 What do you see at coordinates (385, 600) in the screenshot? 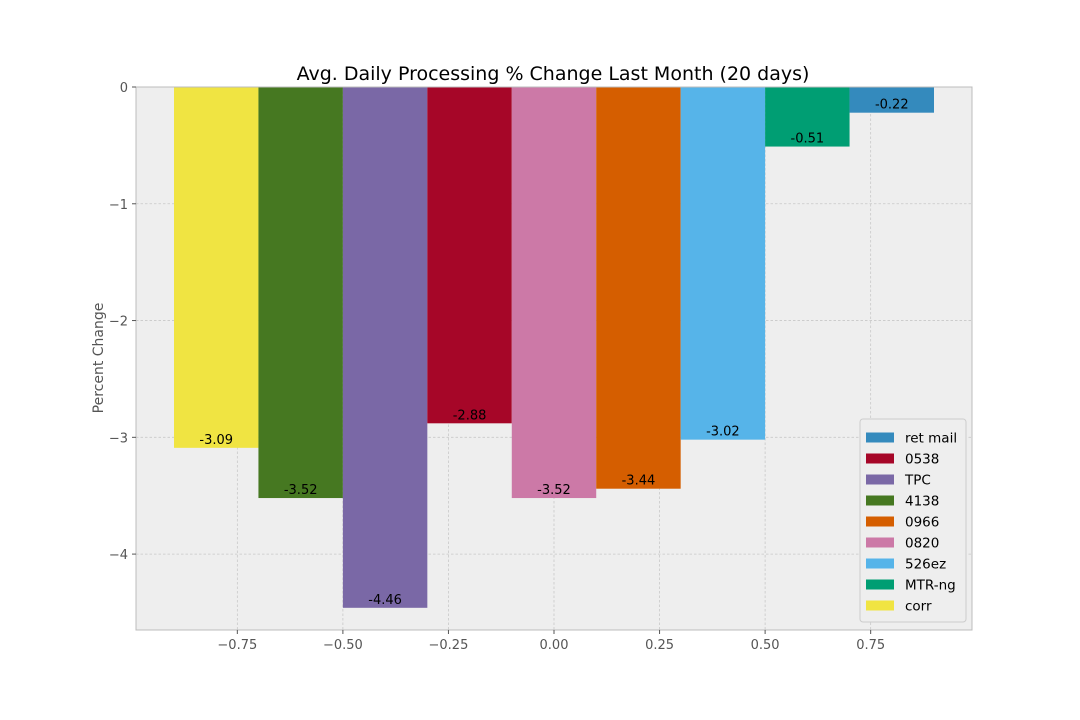
I see `bar-value-label: -4.46` at bounding box center [385, 600].